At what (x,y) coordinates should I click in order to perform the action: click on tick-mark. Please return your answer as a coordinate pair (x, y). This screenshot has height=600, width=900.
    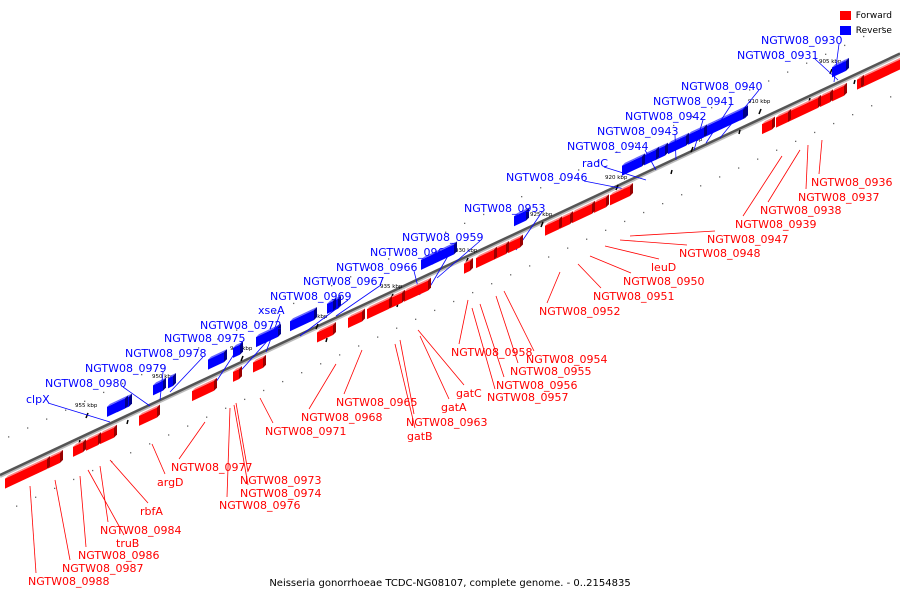
    Looking at the image, I should click on (242, 358).